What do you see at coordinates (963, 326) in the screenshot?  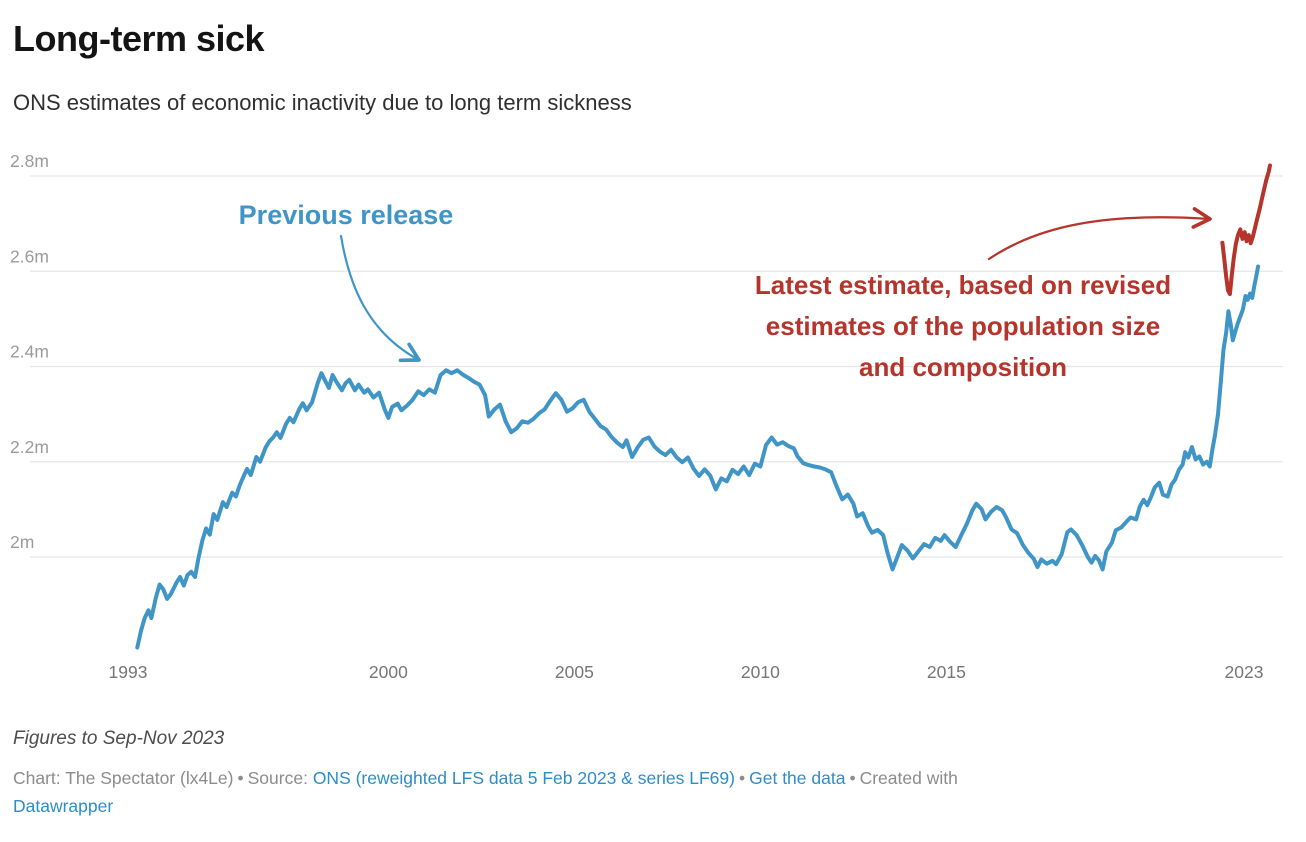 I see `latest-estimate-label-line2: estimates of the population size` at bounding box center [963, 326].